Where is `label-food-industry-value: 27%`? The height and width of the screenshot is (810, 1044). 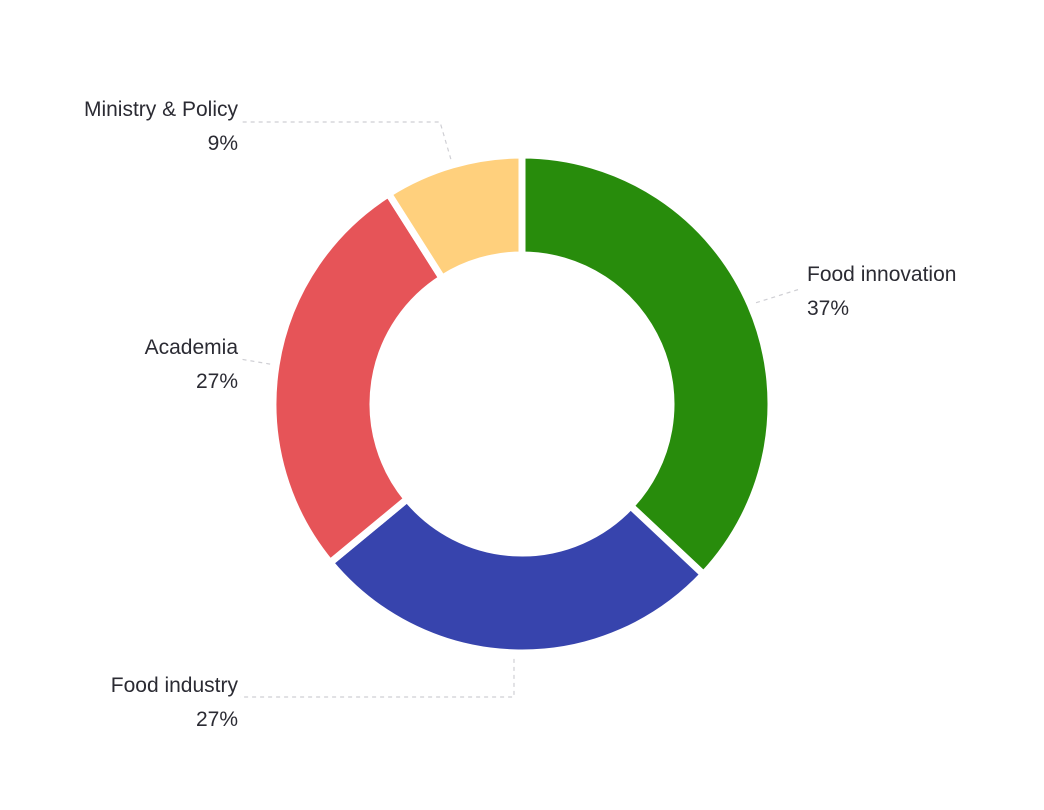 label-food-industry-value: 27% is located at coordinates (217, 719).